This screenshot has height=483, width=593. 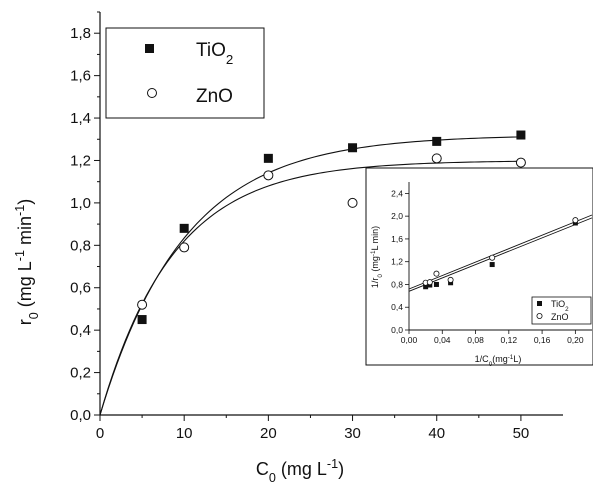 I want to click on inset-fit-lines, so click(x=500, y=253).